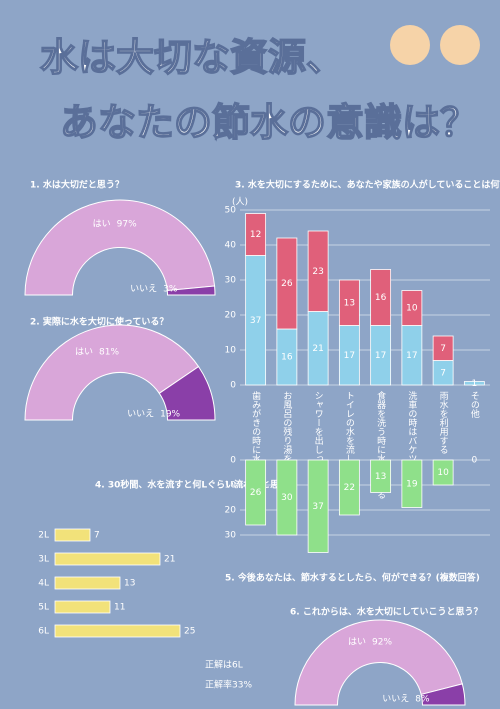 The height and width of the screenshot is (709, 500). Describe the element at coordinates (43, 584) in the screenshot. I see `y-tick-label: 4L` at that location.